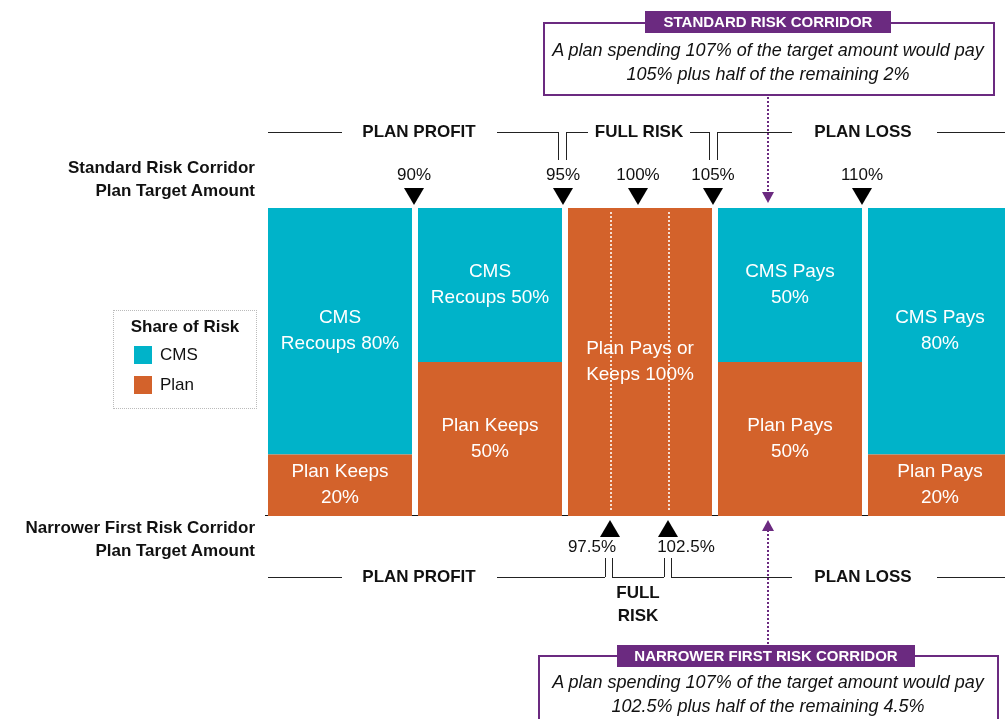  What do you see at coordinates (940, 330) in the screenshot?
I see `data-label: CMS Pays 80%` at bounding box center [940, 330].